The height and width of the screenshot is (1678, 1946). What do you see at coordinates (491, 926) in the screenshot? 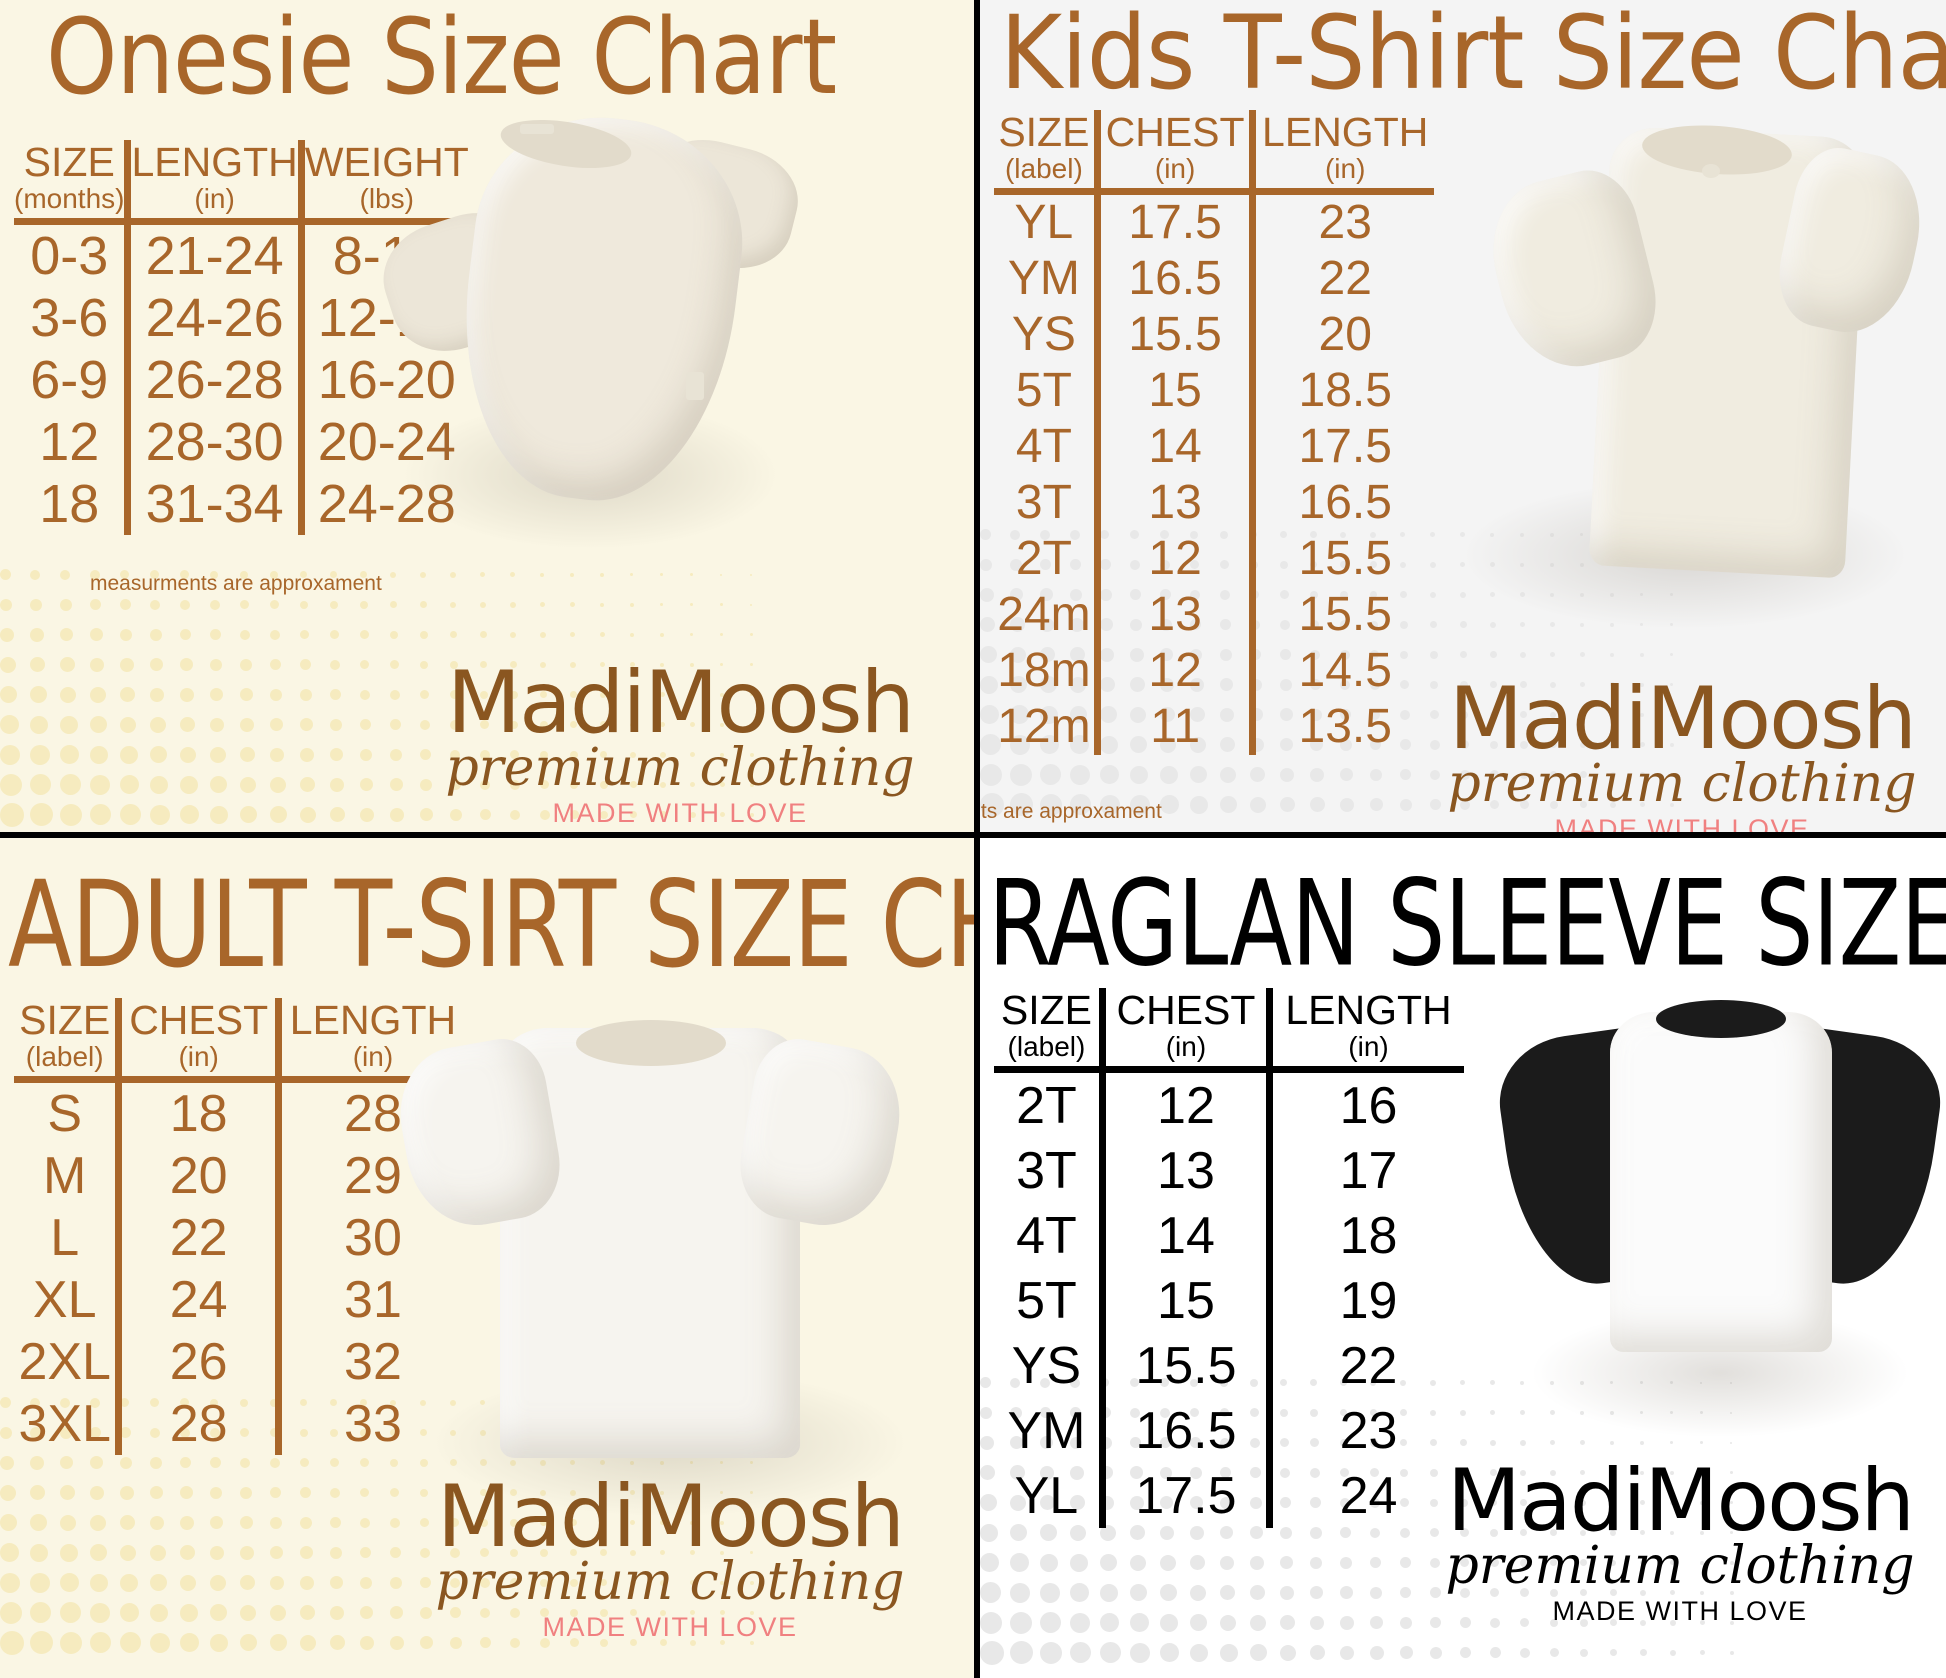
I see `adult-title: ADULT T-SIRT SIZE CHART` at bounding box center [491, 926].